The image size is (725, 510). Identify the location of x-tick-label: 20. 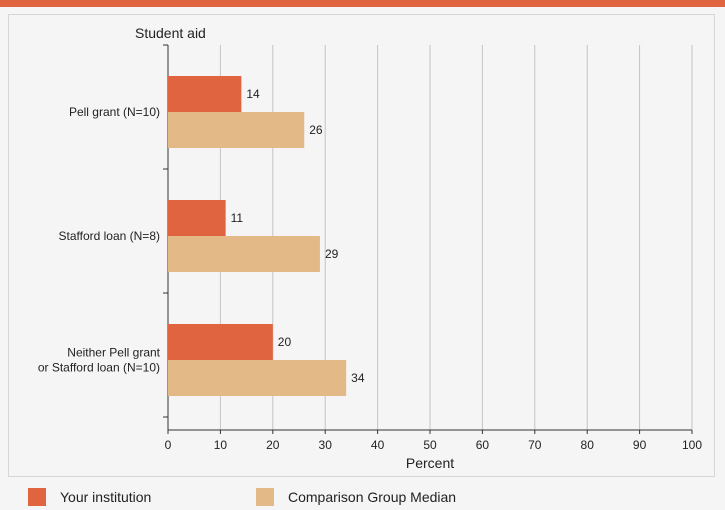
(273, 445).